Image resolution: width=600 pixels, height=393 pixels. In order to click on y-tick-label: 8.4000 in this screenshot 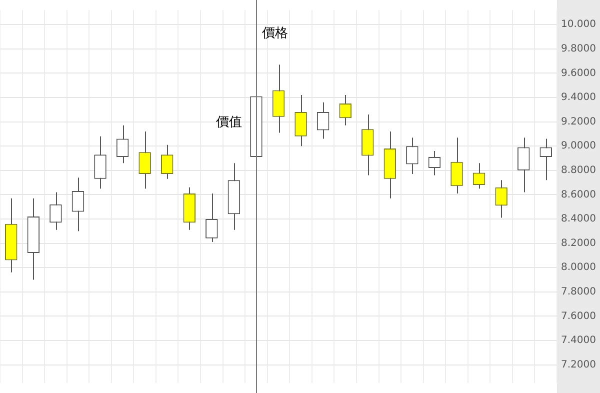, I will do `click(578, 219)`.